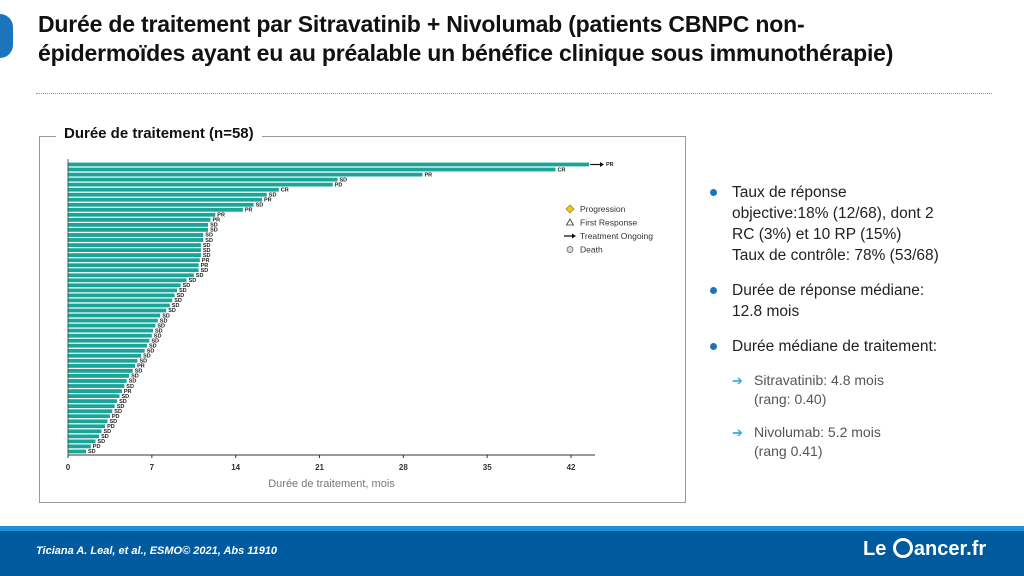  Describe the element at coordinates (833, 213) in the screenshot. I see `bullet-text: objective:18% (12/68), dont 2` at that location.